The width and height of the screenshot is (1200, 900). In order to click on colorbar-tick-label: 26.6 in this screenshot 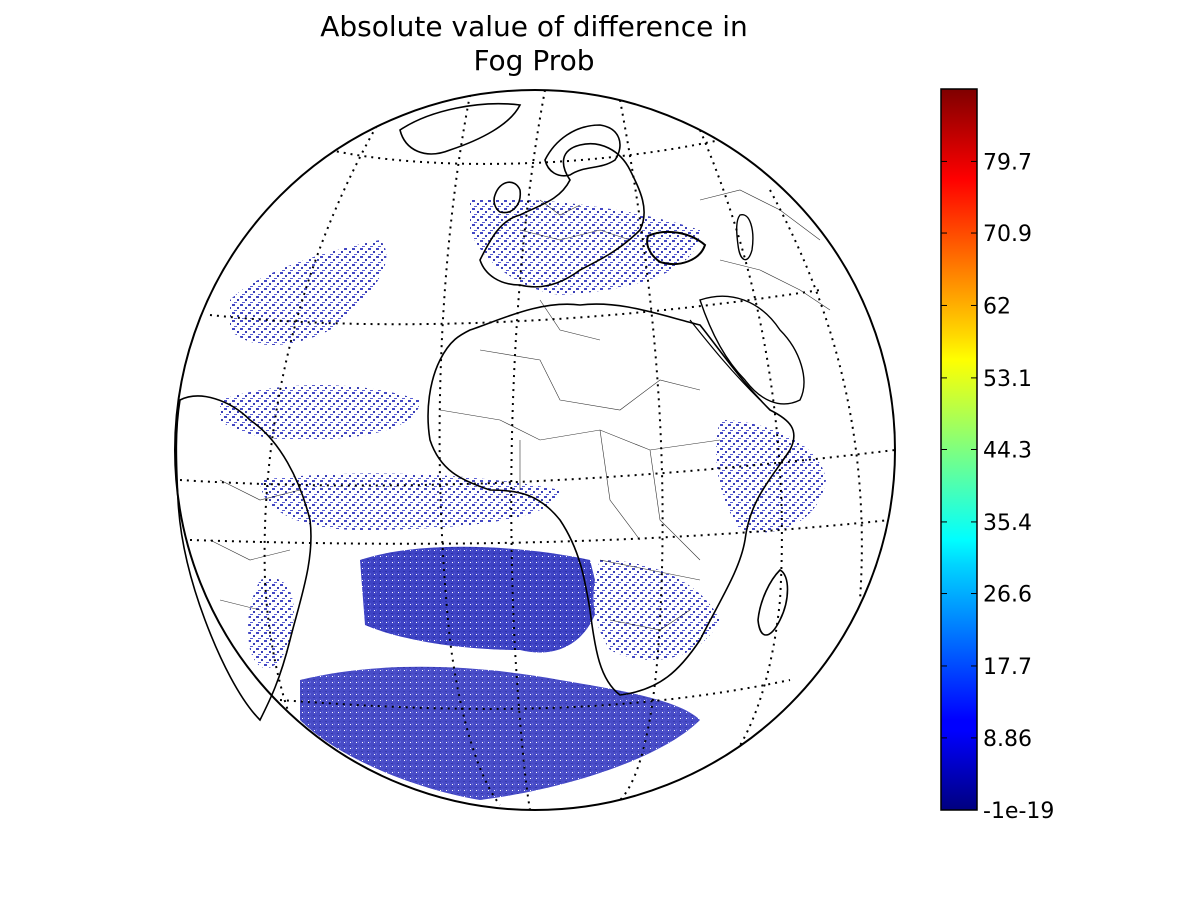, I will do `click(1007, 595)`.